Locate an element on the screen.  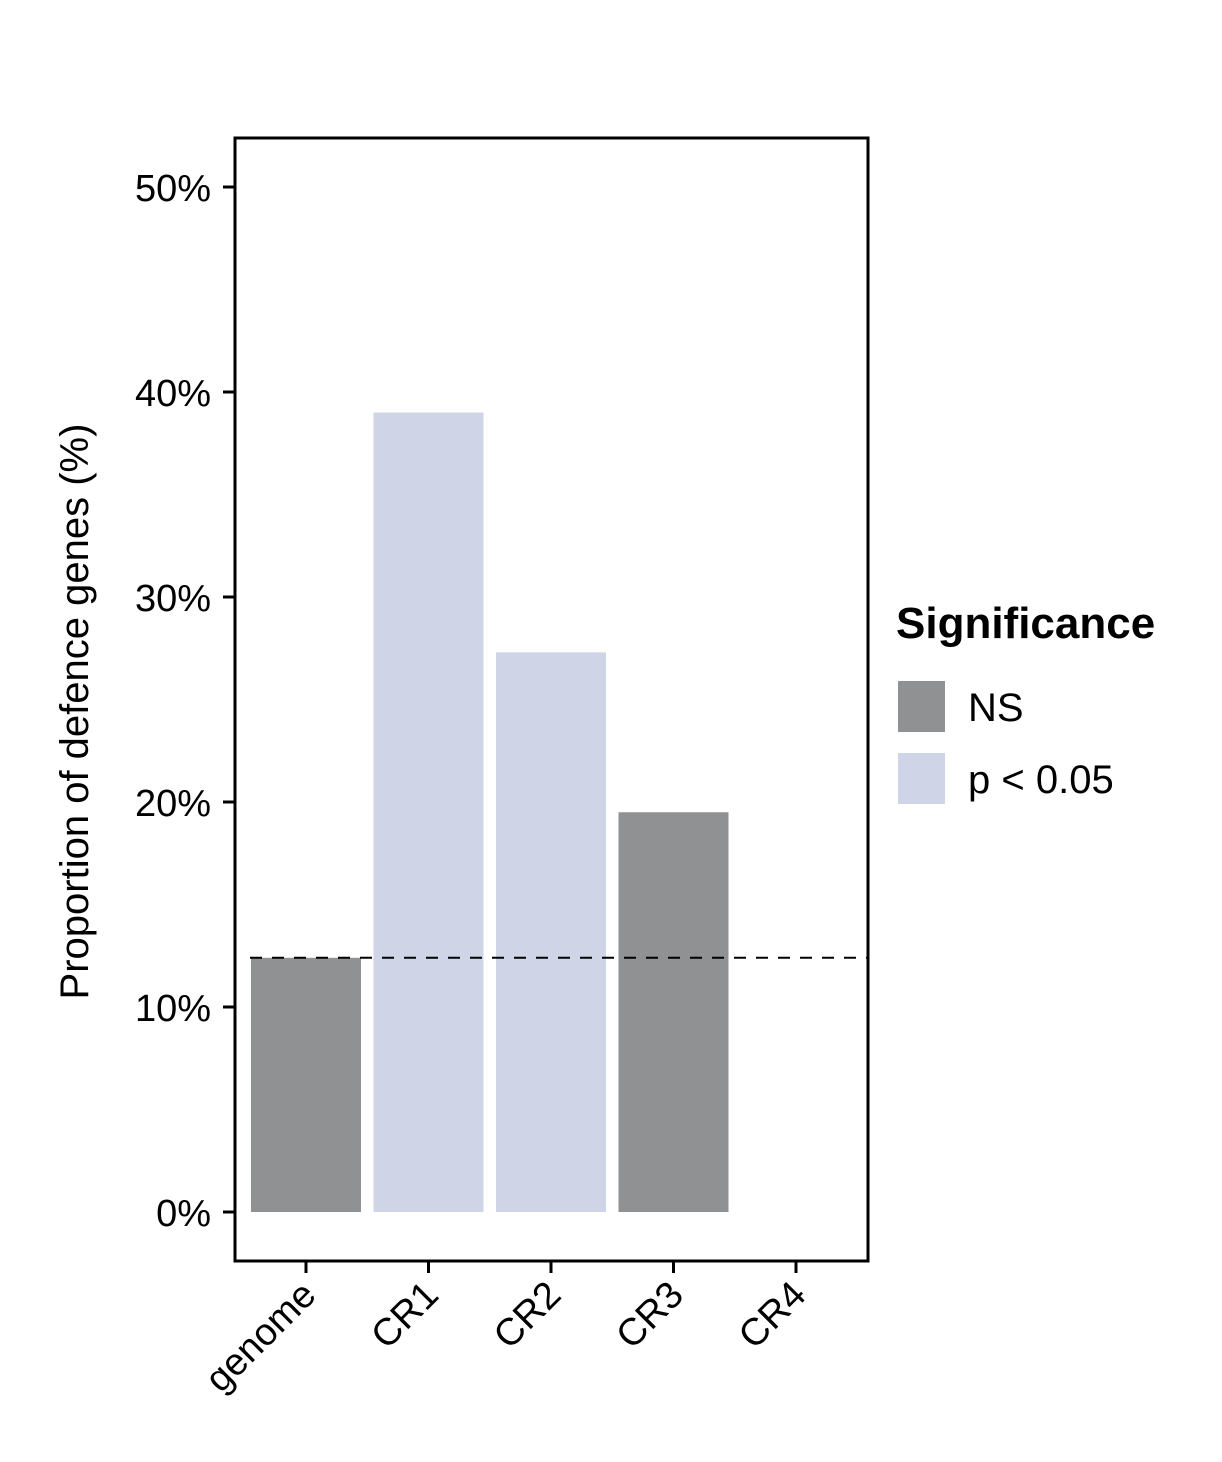
x-tick-label-cr4: CR4 is located at coordinates (772, 1315).